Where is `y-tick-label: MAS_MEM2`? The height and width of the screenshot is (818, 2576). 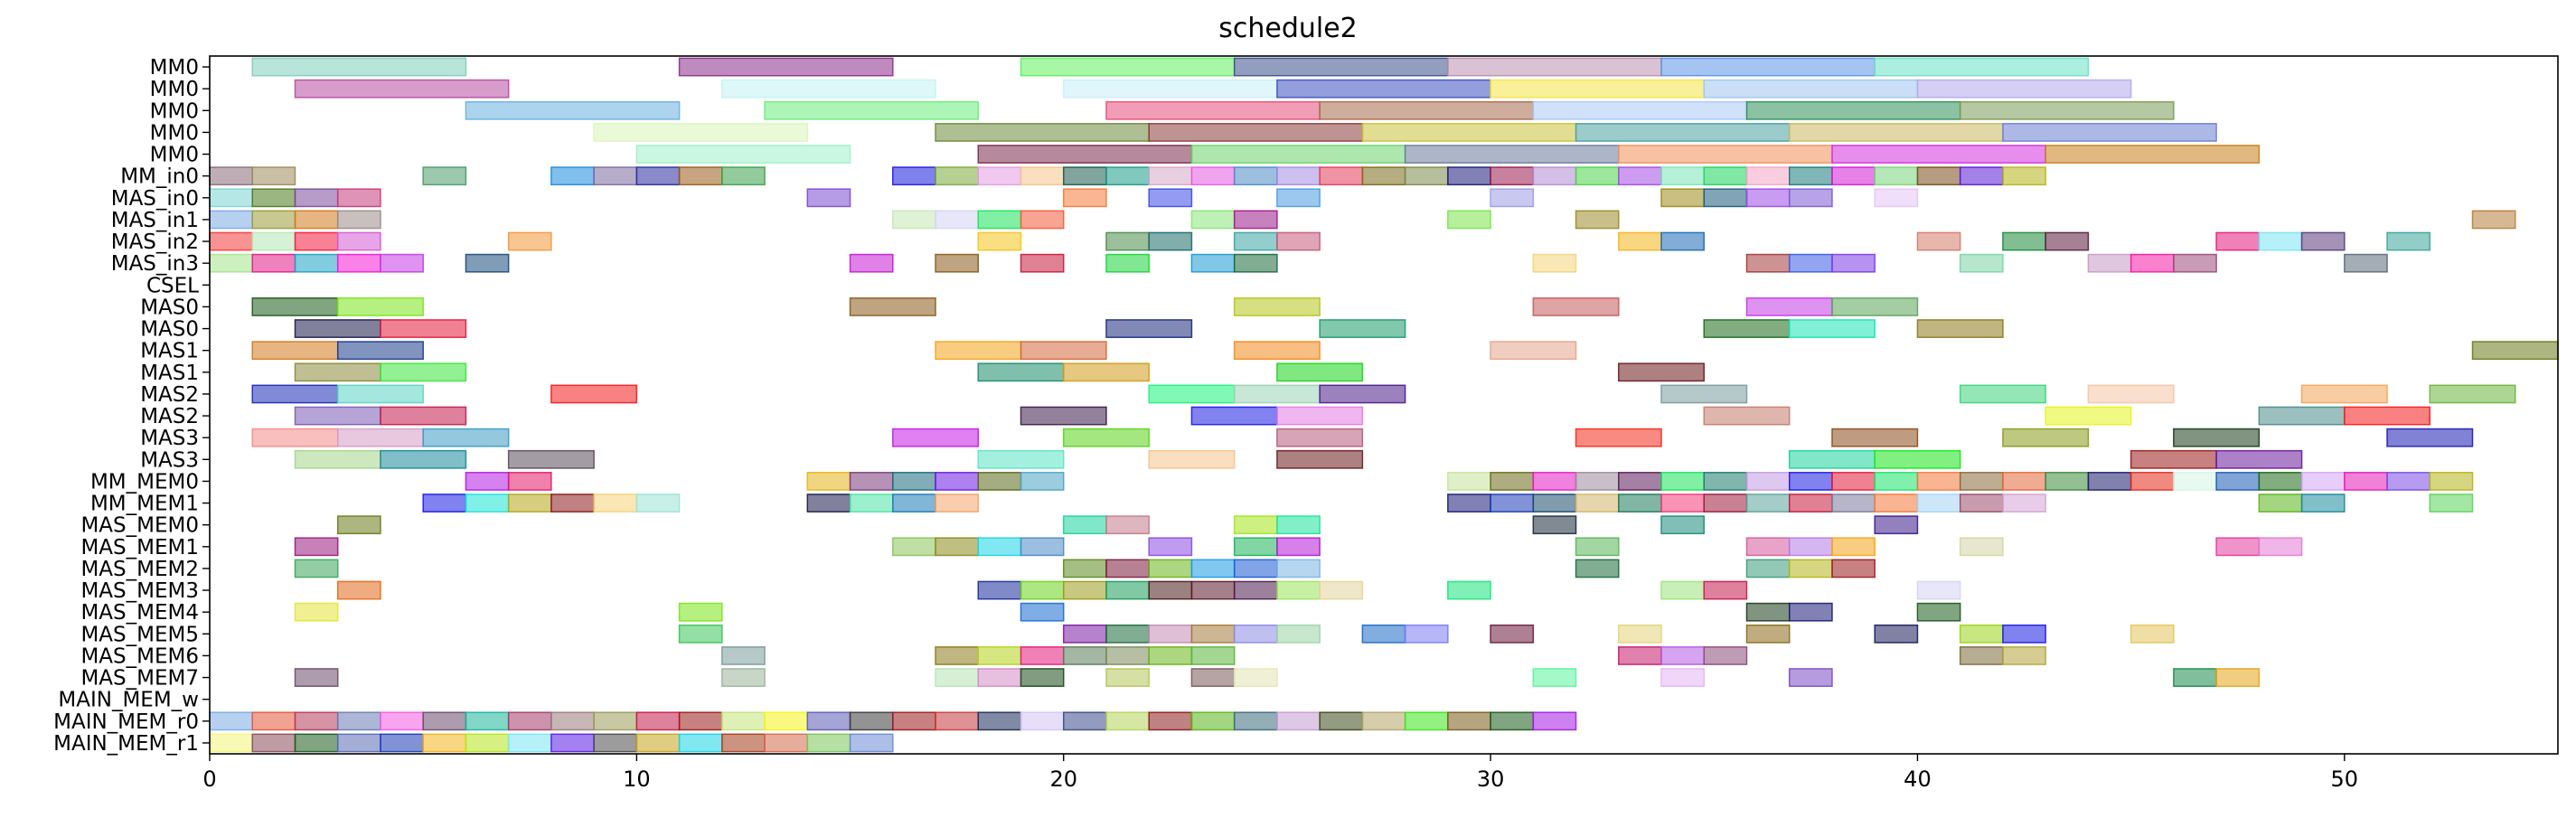
y-tick-label: MAS_MEM2 is located at coordinates (139, 569).